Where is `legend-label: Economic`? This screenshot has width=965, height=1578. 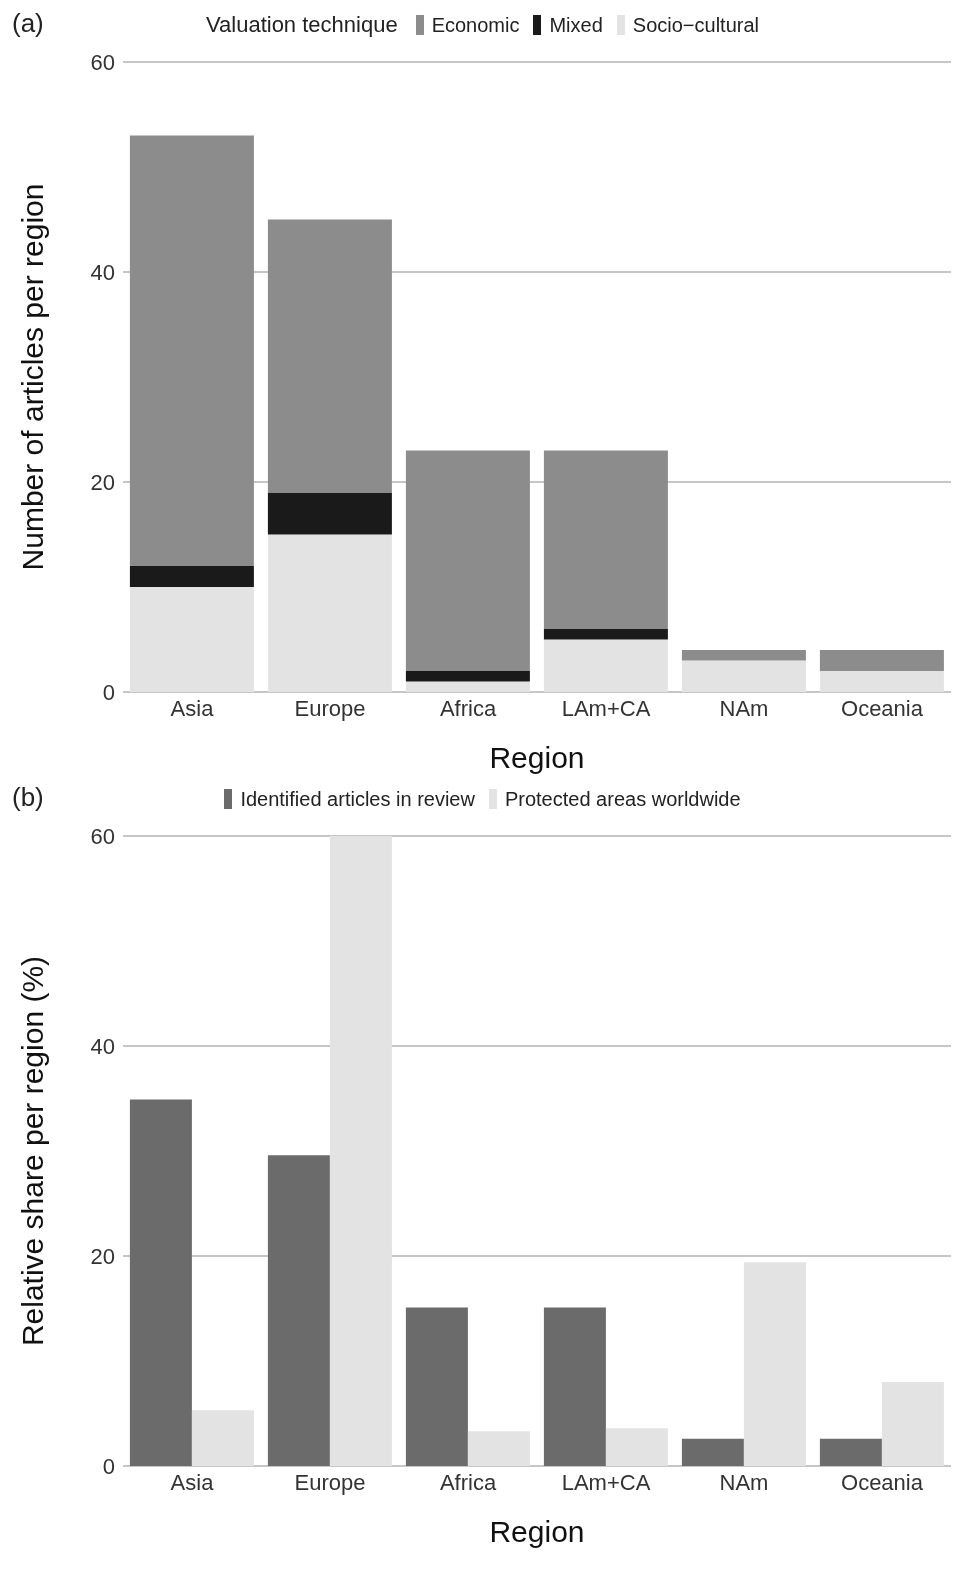
legend-label: Economic is located at coordinates (475, 25).